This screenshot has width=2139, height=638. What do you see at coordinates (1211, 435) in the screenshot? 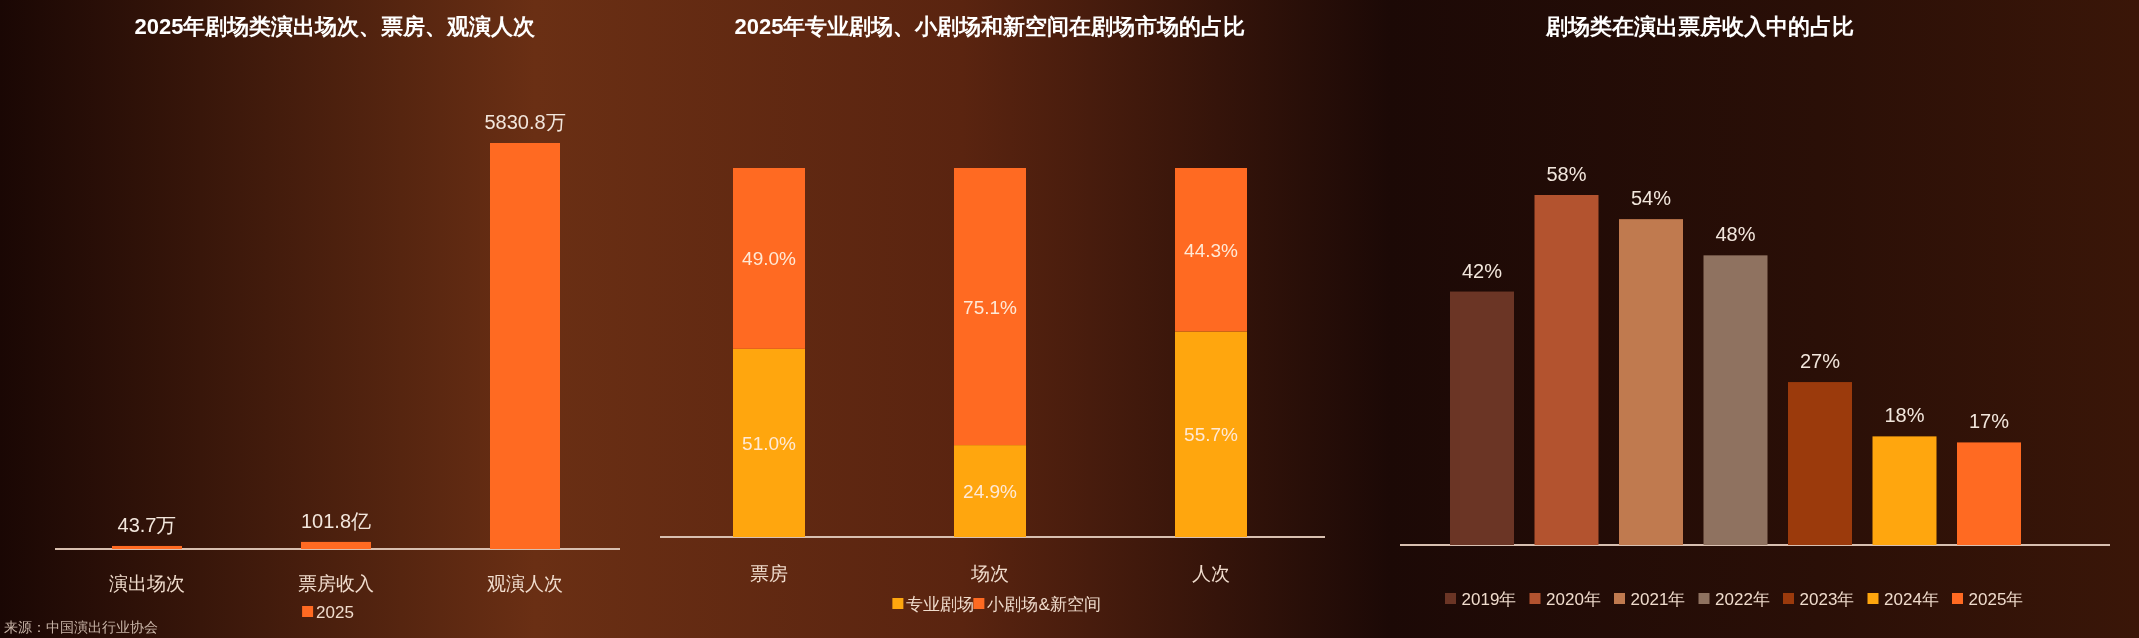
I see `data-label: 55.7%` at bounding box center [1211, 435].